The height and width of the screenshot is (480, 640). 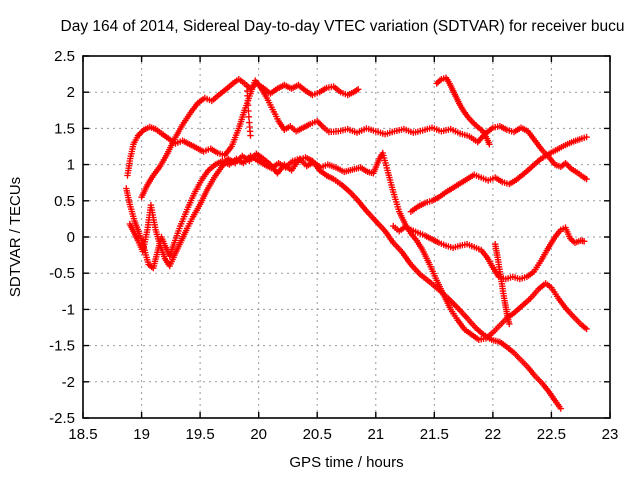 What do you see at coordinates (346, 462) in the screenshot?
I see `x-axis-label: GPS time / hours` at bounding box center [346, 462].